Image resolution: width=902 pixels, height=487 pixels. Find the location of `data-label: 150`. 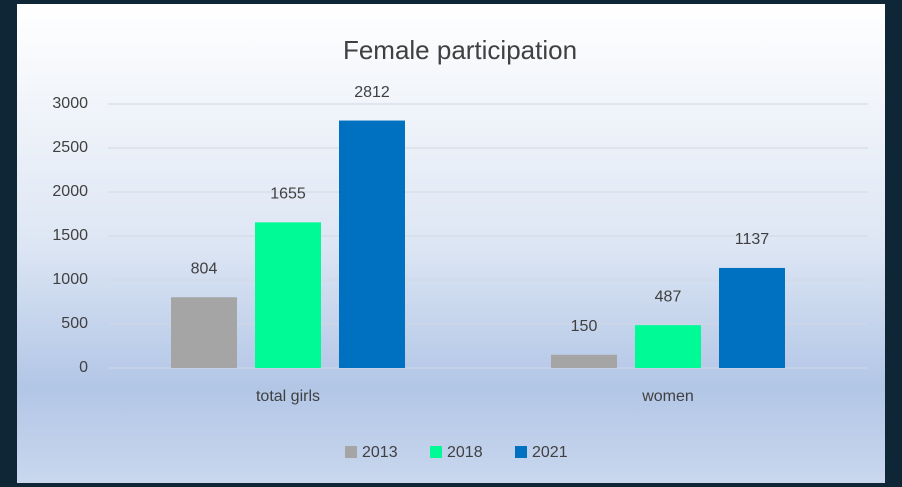

data-label: 150 is located at coordinates (584, 326).